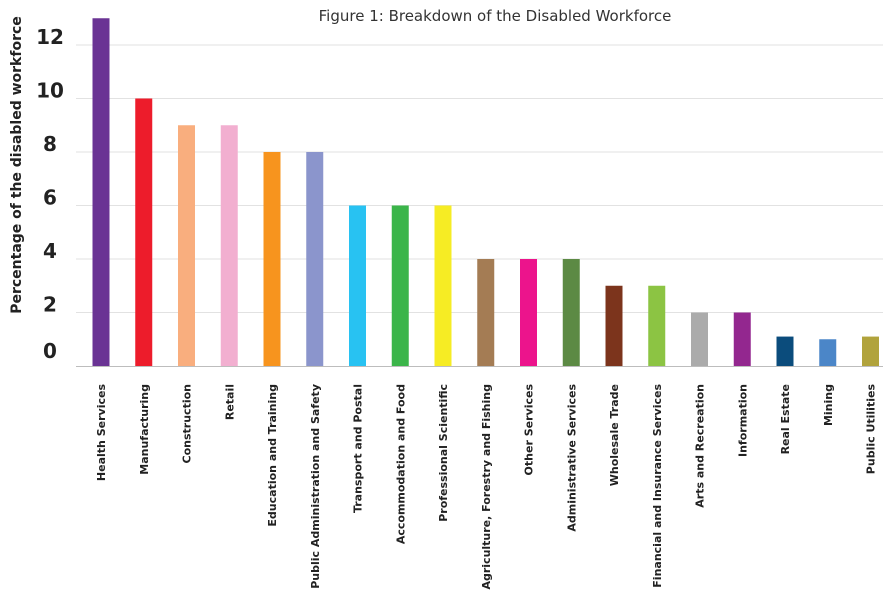 The height and width of the screenshot is (614, 883). What do you see at coordinates (358, 448) in the screenshot?
I see `x-tick-label: Transport and Postal` at bounding box center [358, 448].